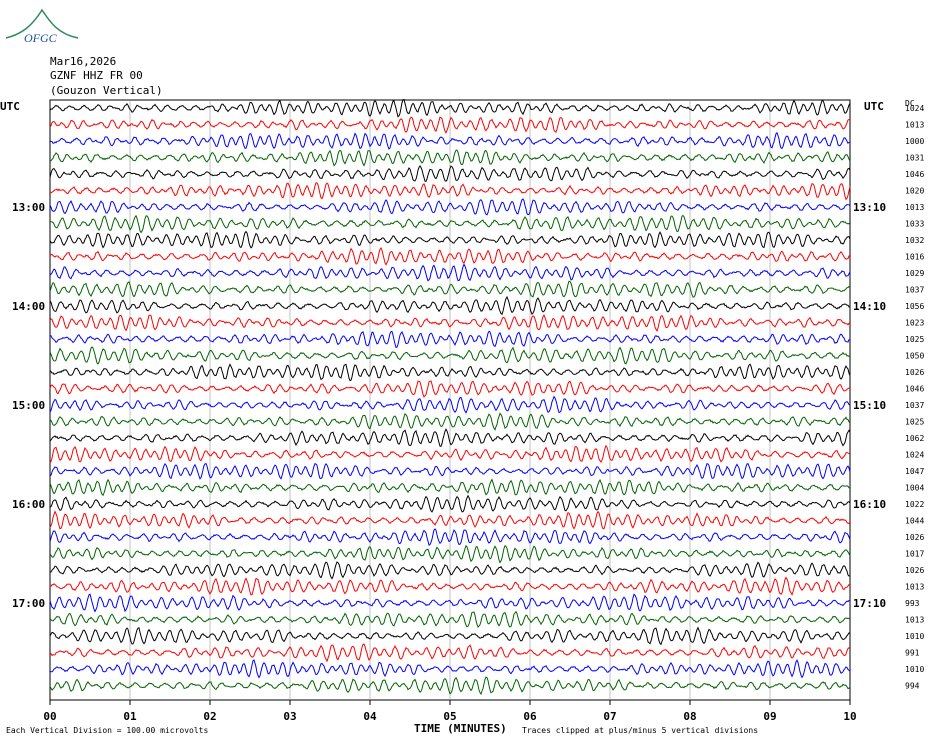  What do you see at coordinates (914, 504) in the screenshot?
I see `dc-offset-label: 1022` at bounding box center [914, 504].